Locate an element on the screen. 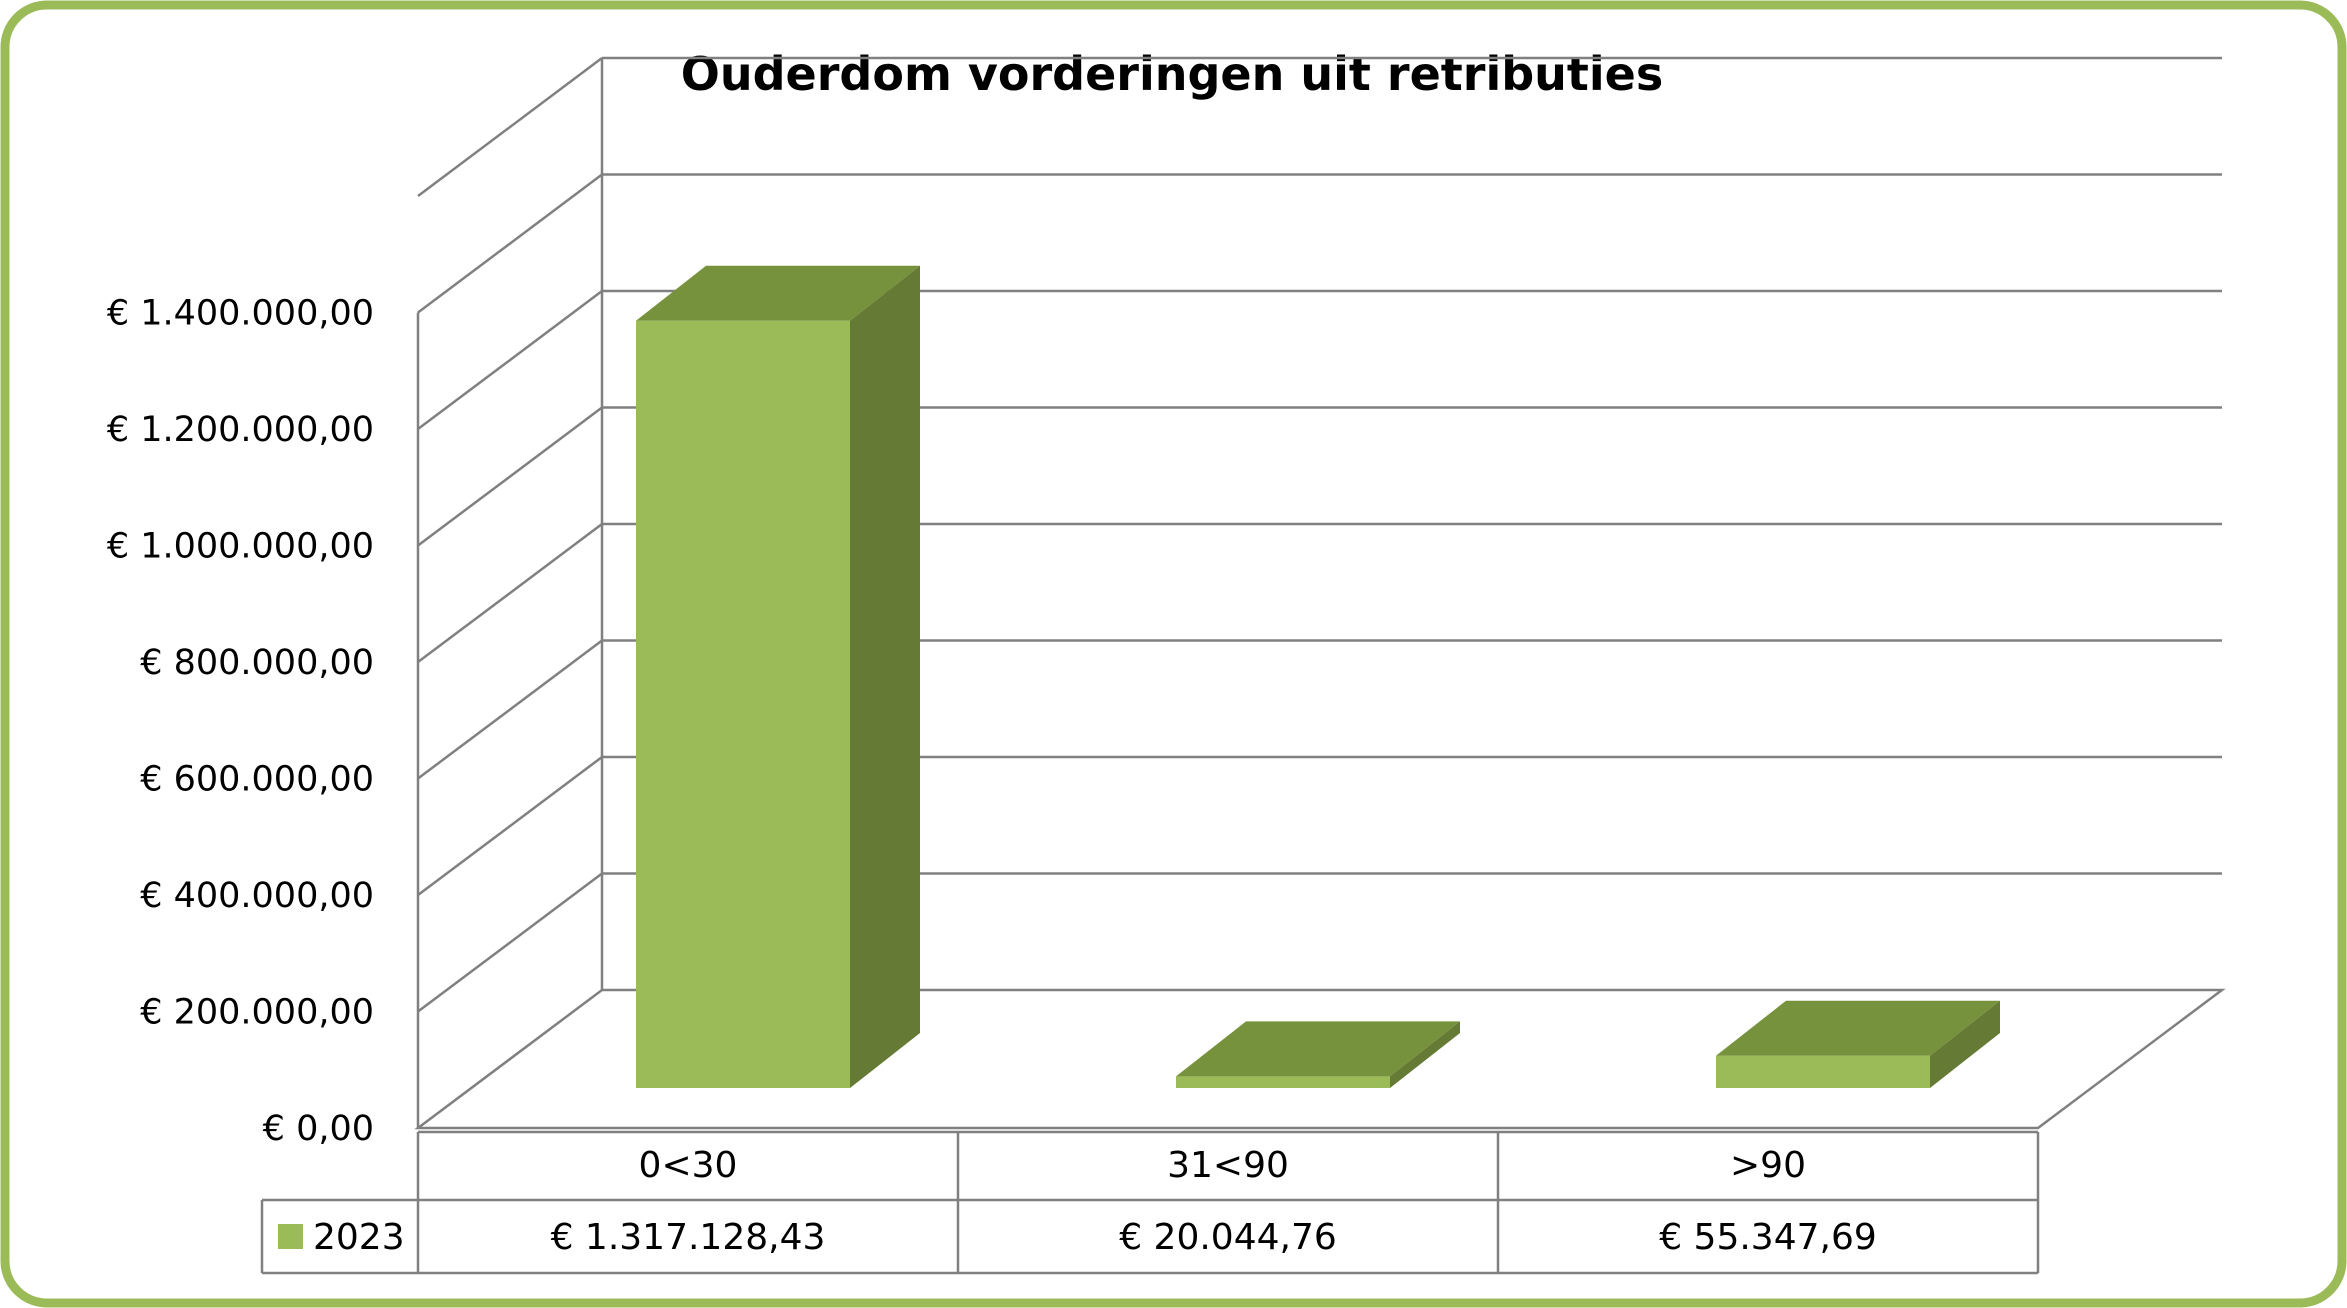  x-category-label: 31<90 is located at coordinates (1228, 1165).